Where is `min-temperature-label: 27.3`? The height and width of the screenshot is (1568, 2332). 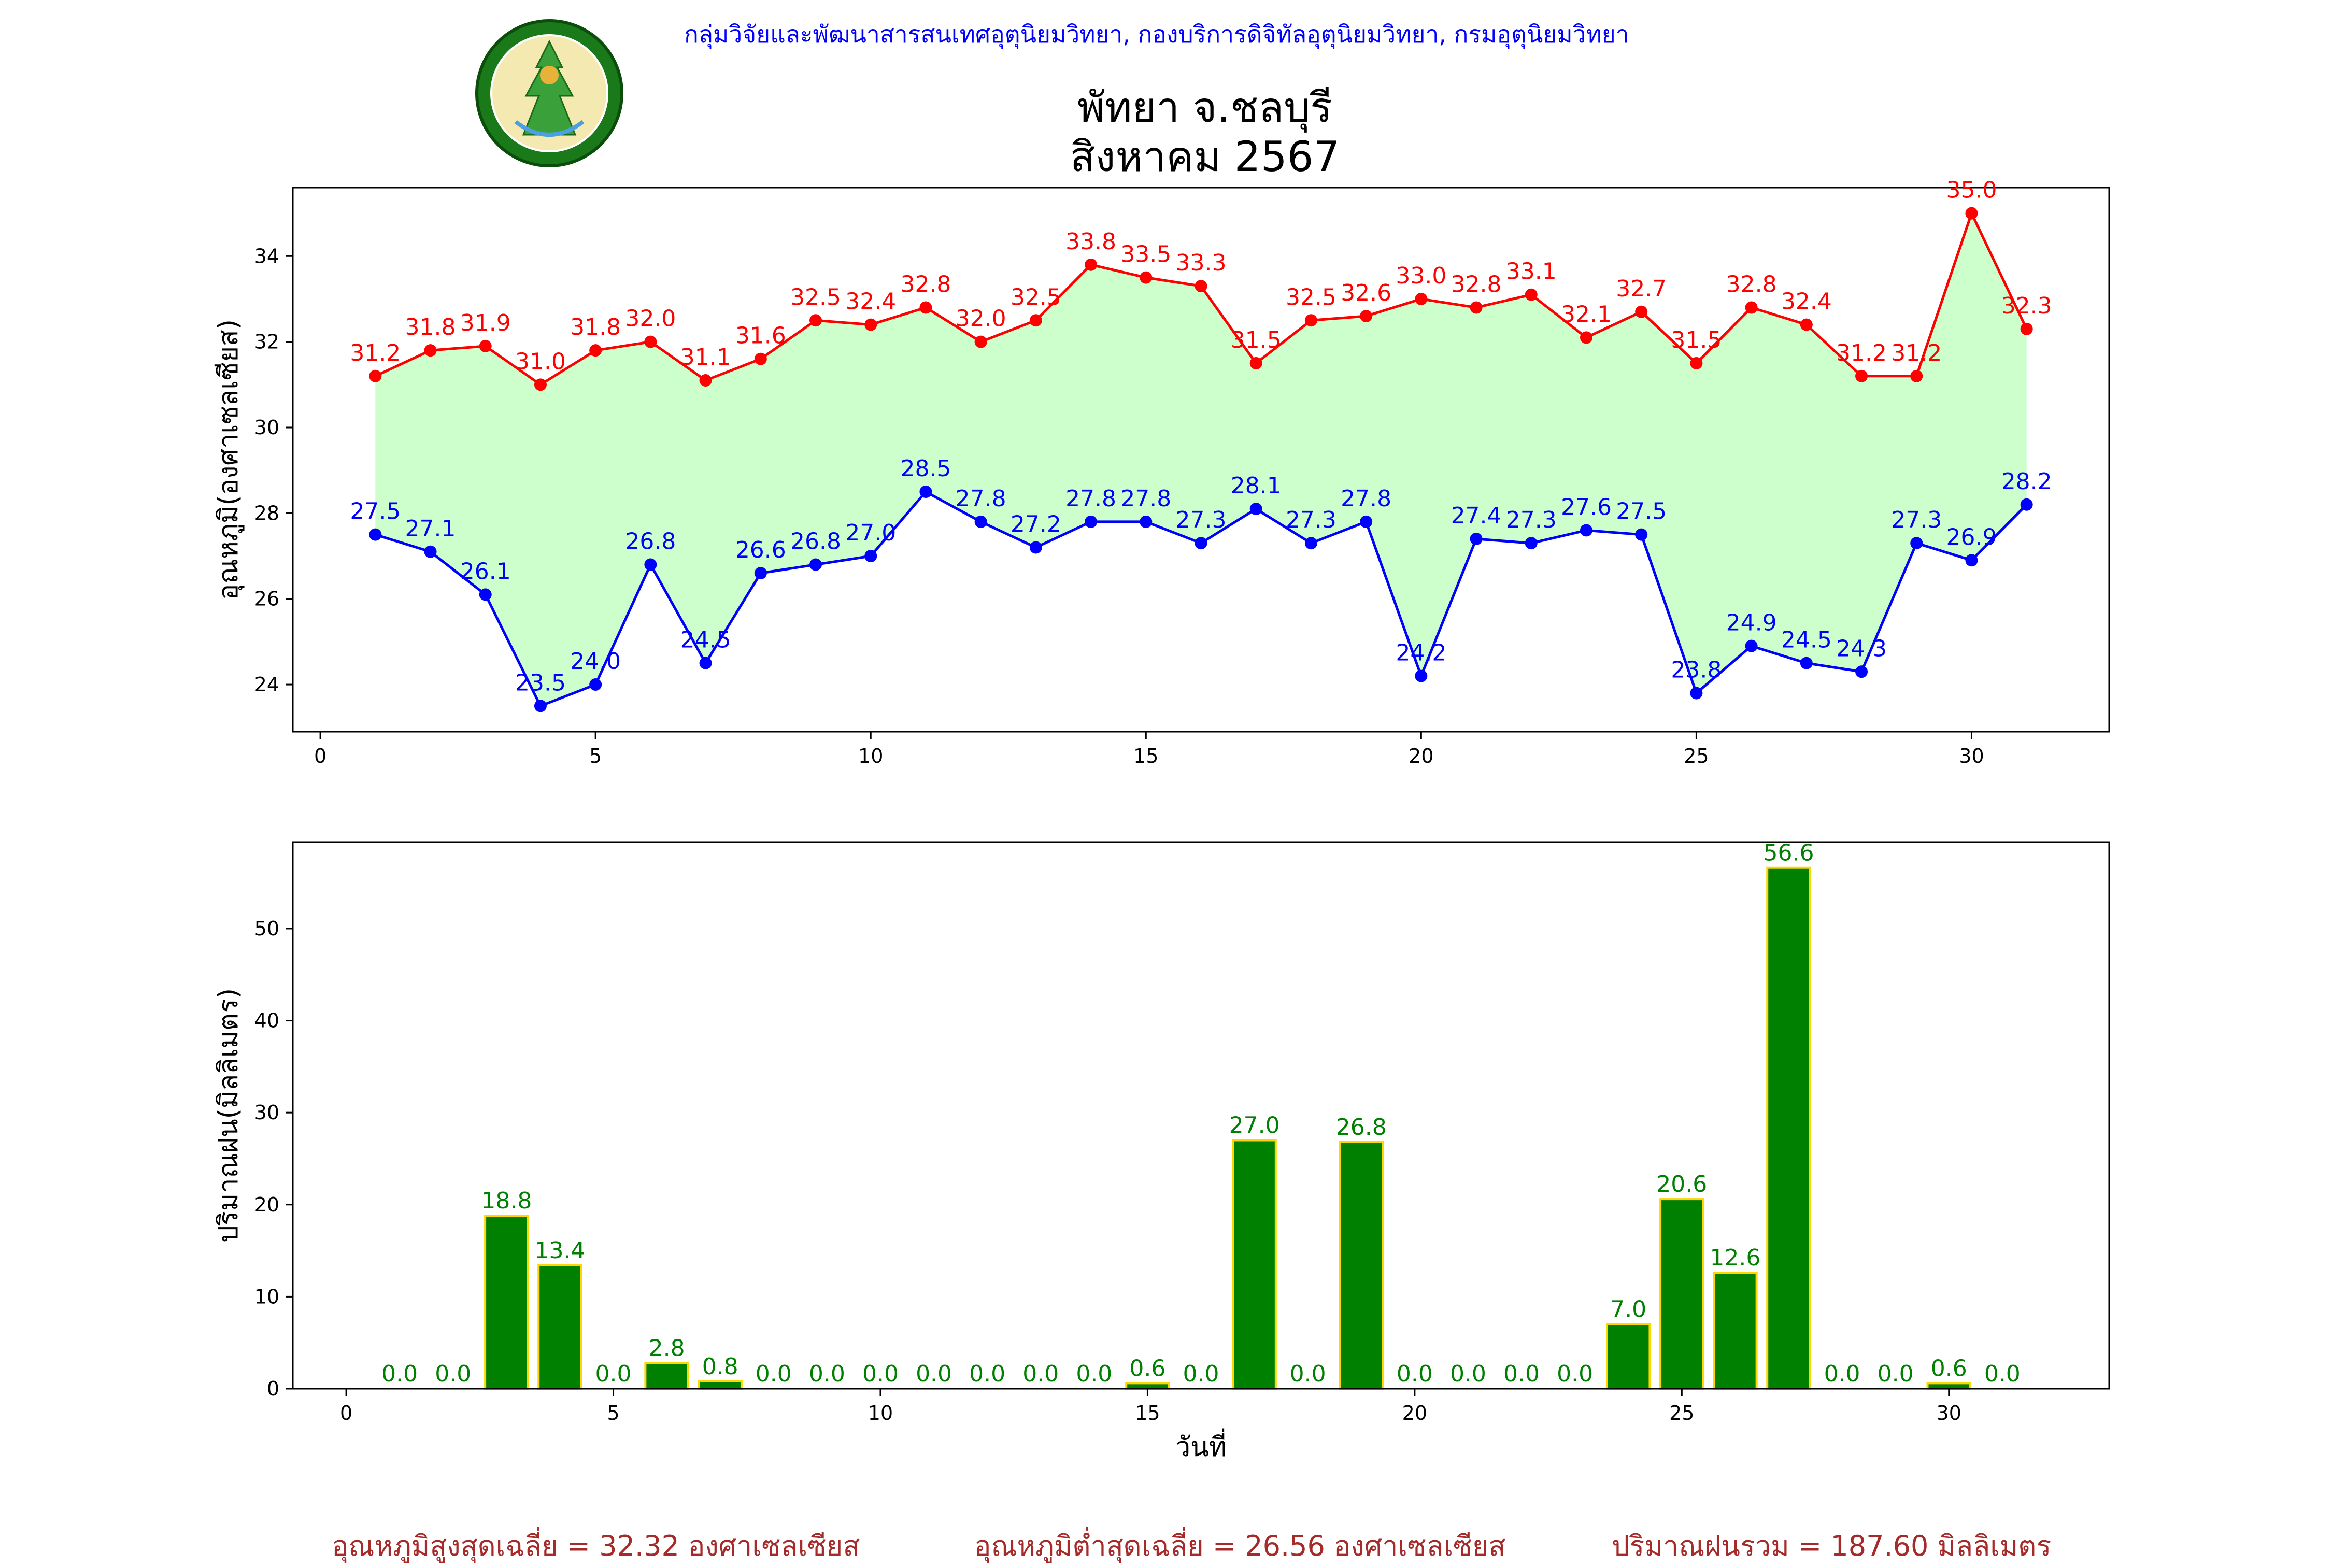 min-temperature-label: 27.3 is located at coordinates (1531, 520).